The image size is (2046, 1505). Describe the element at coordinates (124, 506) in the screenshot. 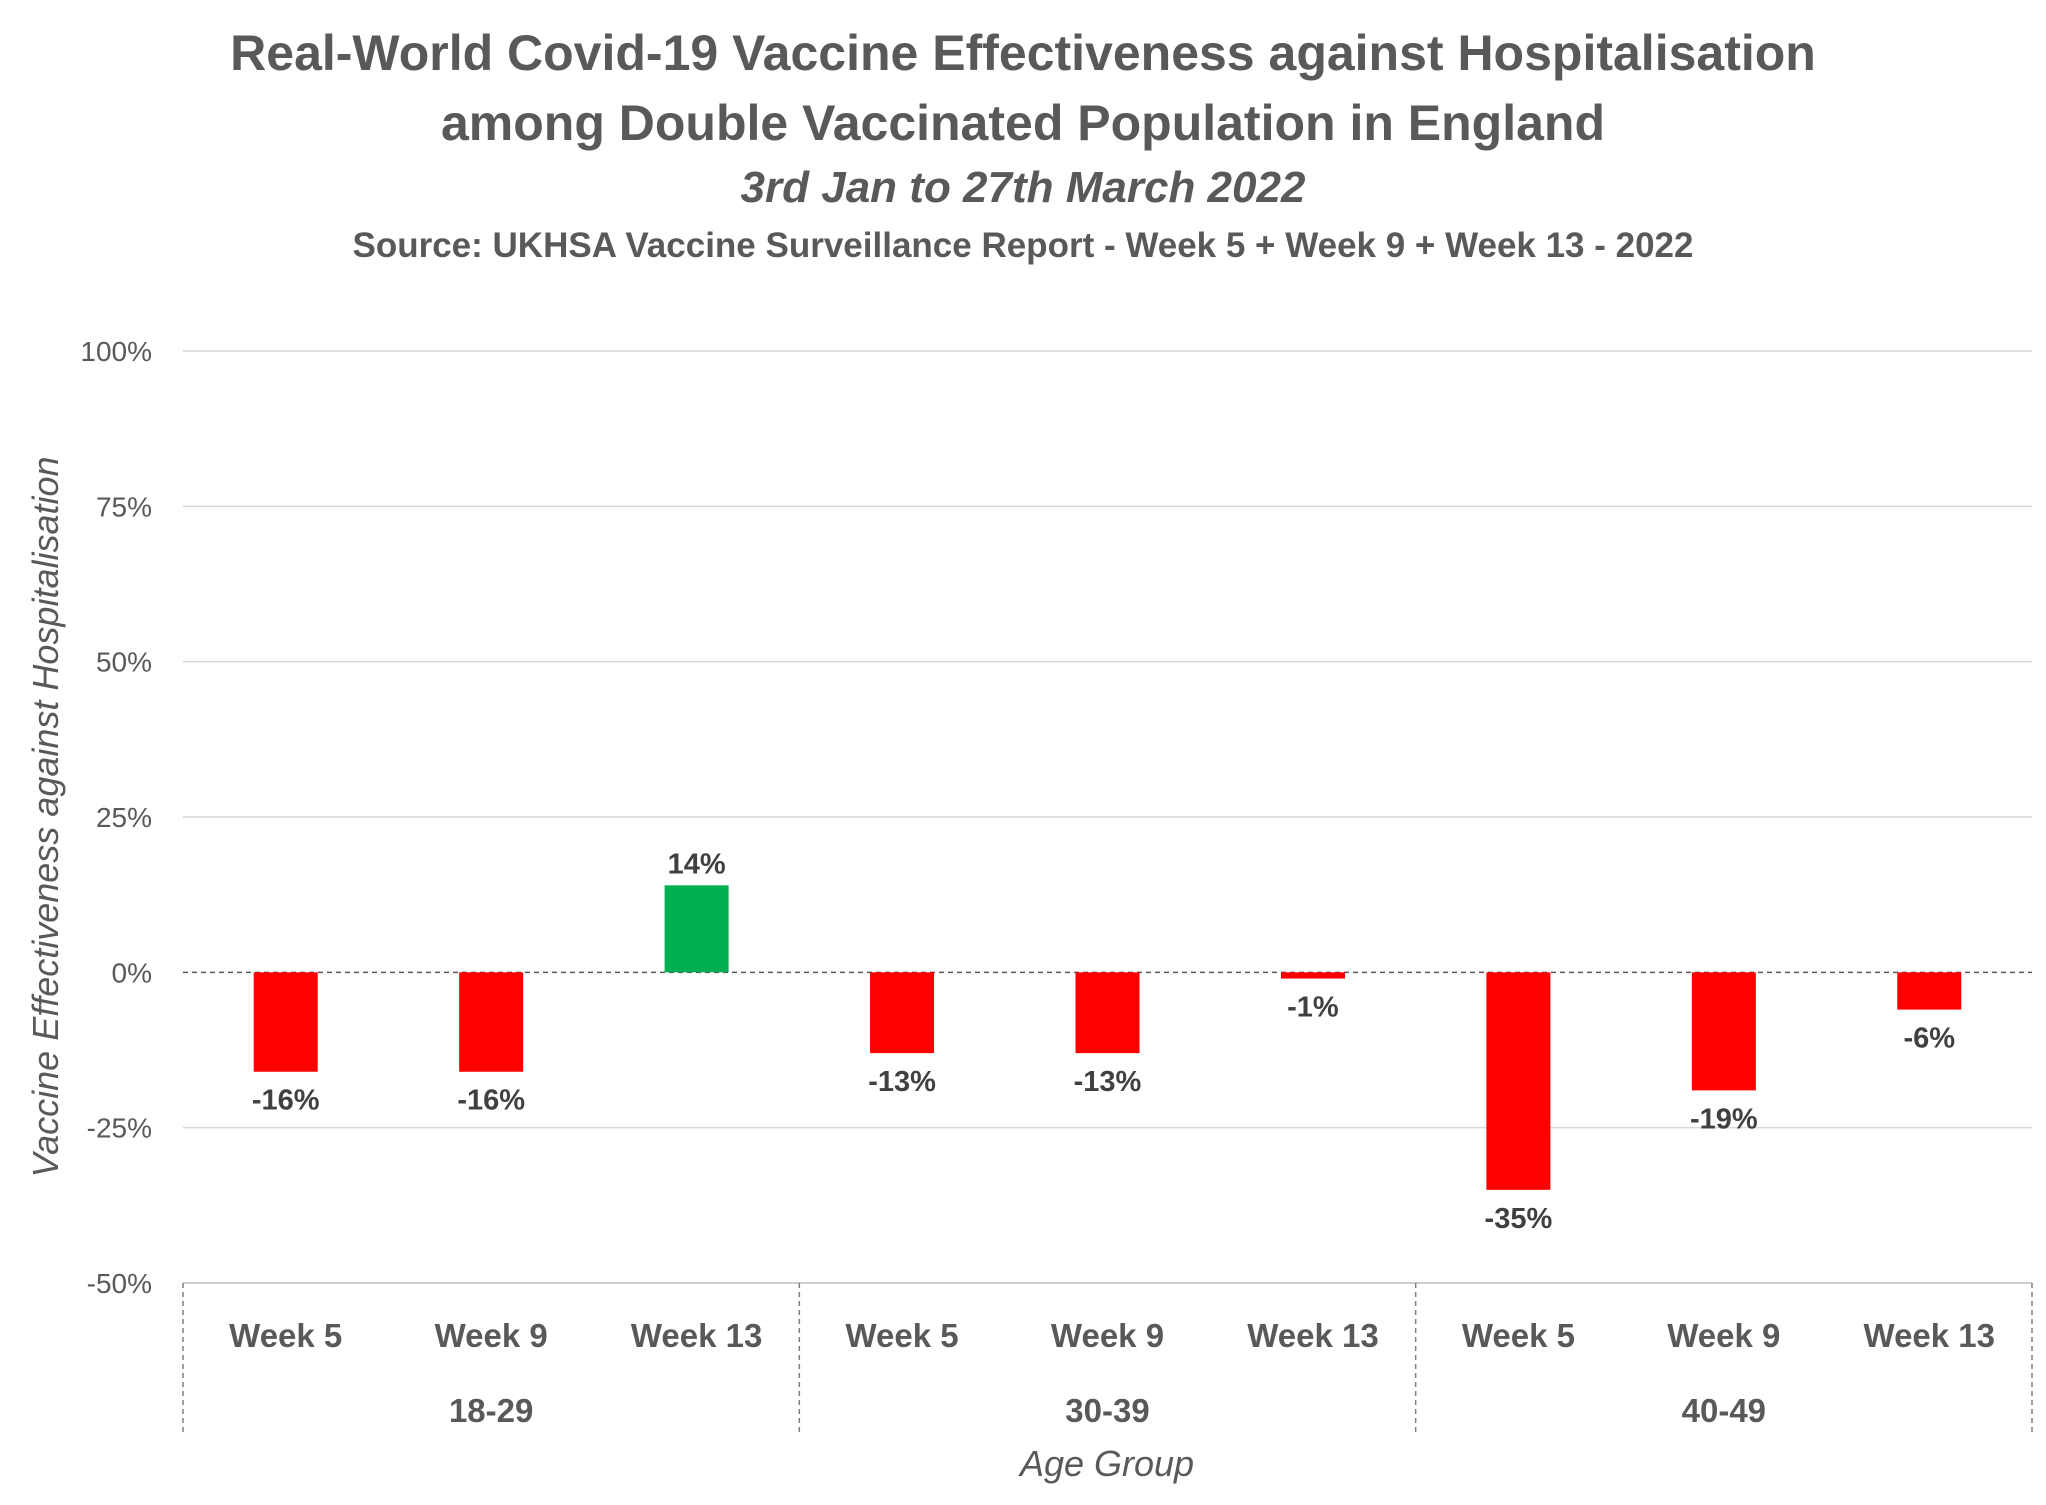

I see `y-tick-label: 75%` at that location.